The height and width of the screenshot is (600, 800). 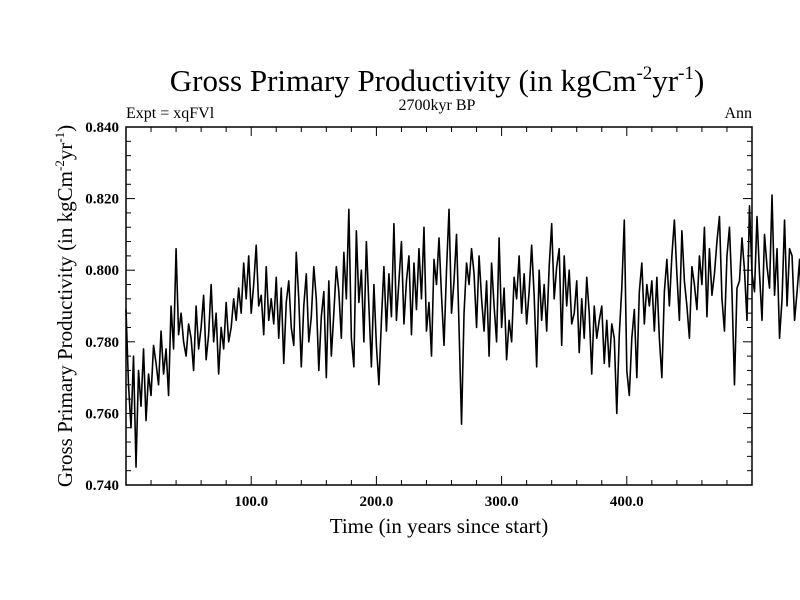 I want to click on x-tick-label: 400.0, so click(x=627, y=502).